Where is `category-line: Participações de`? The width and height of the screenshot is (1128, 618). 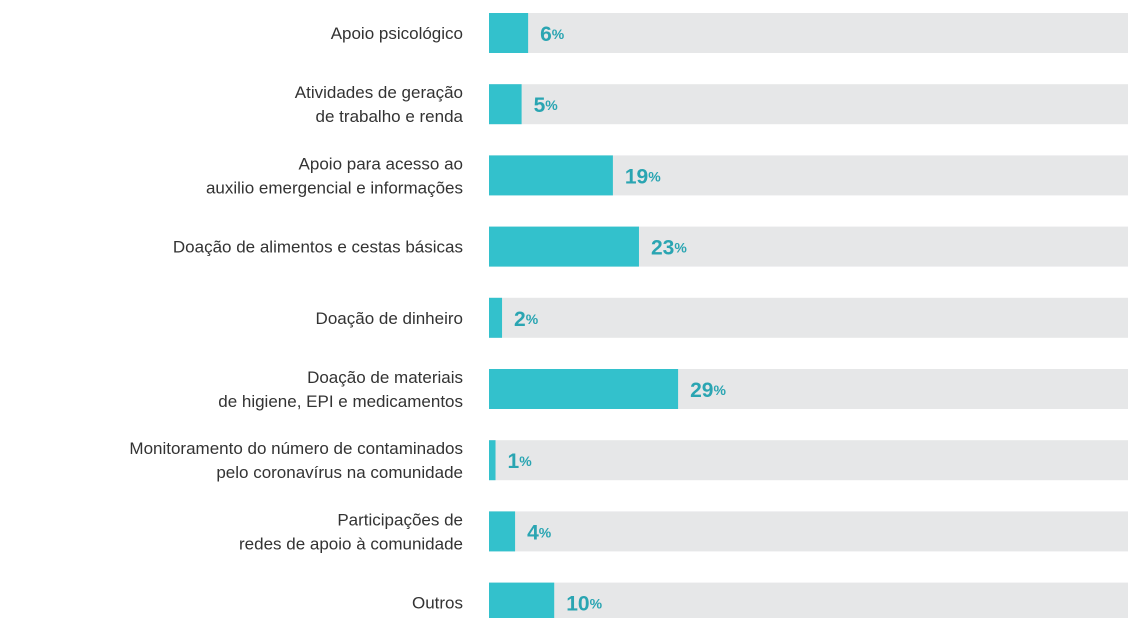
category-line: Participações de is located at coordinates (400, 519).